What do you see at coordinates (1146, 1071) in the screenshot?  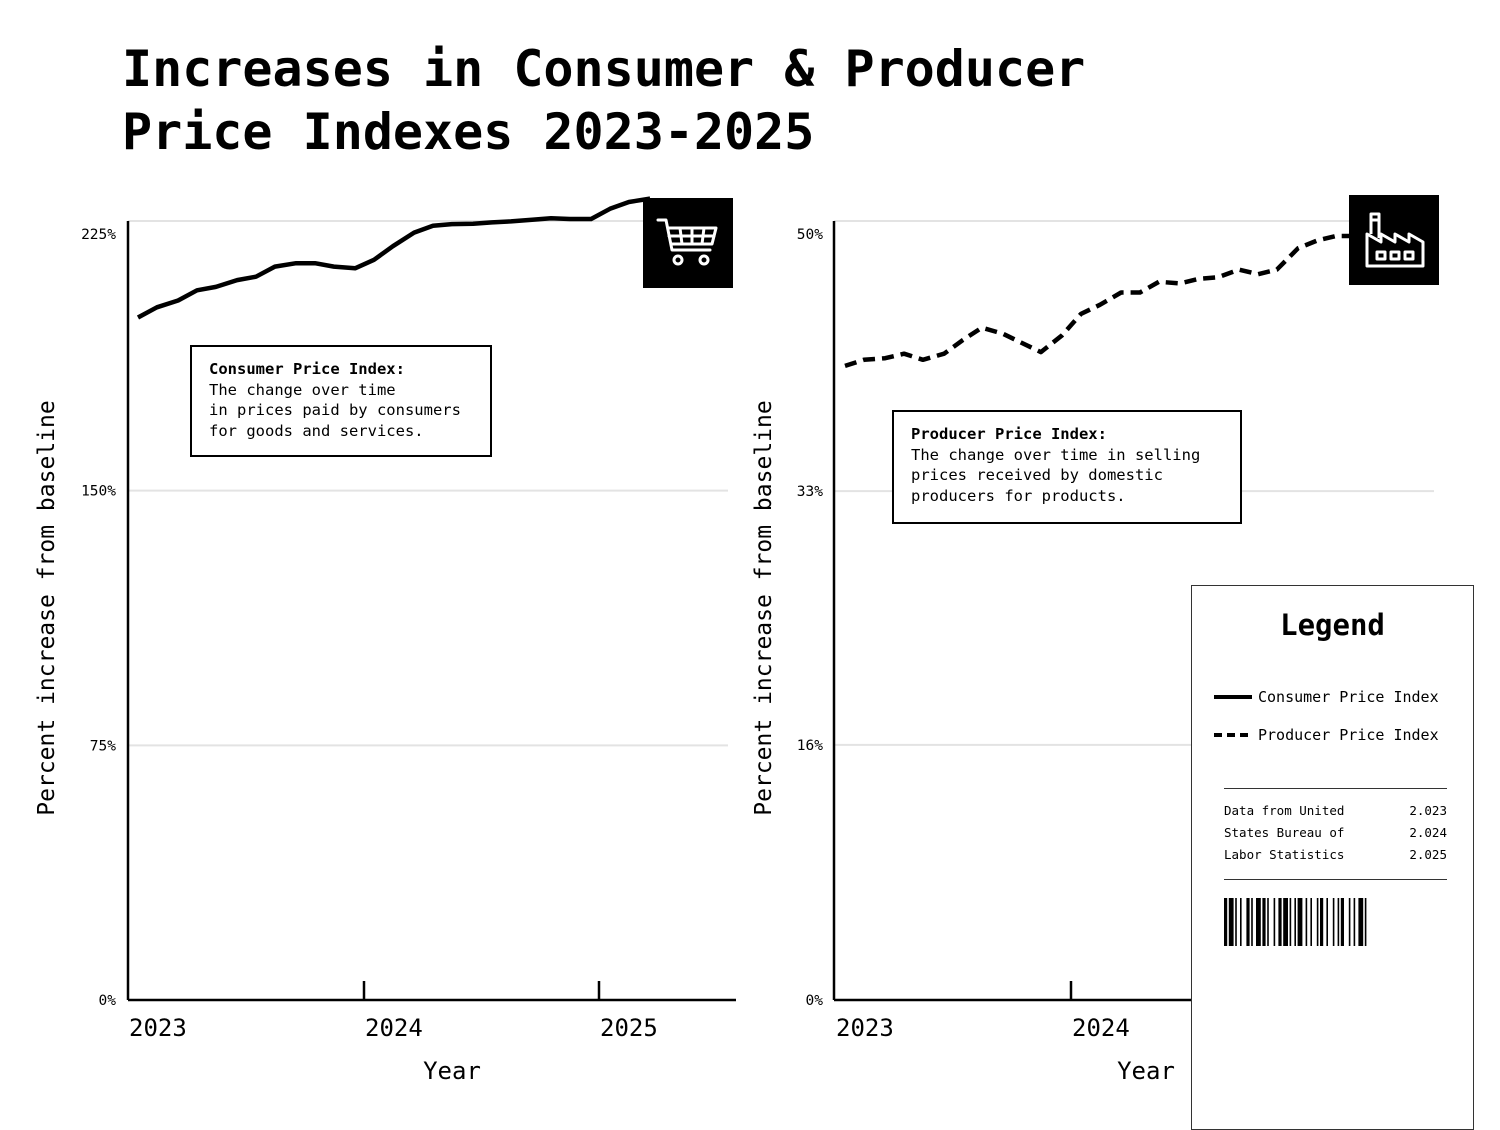 I see `ppi-xaxis-label: Year` at bounding box center [1146, 1071].